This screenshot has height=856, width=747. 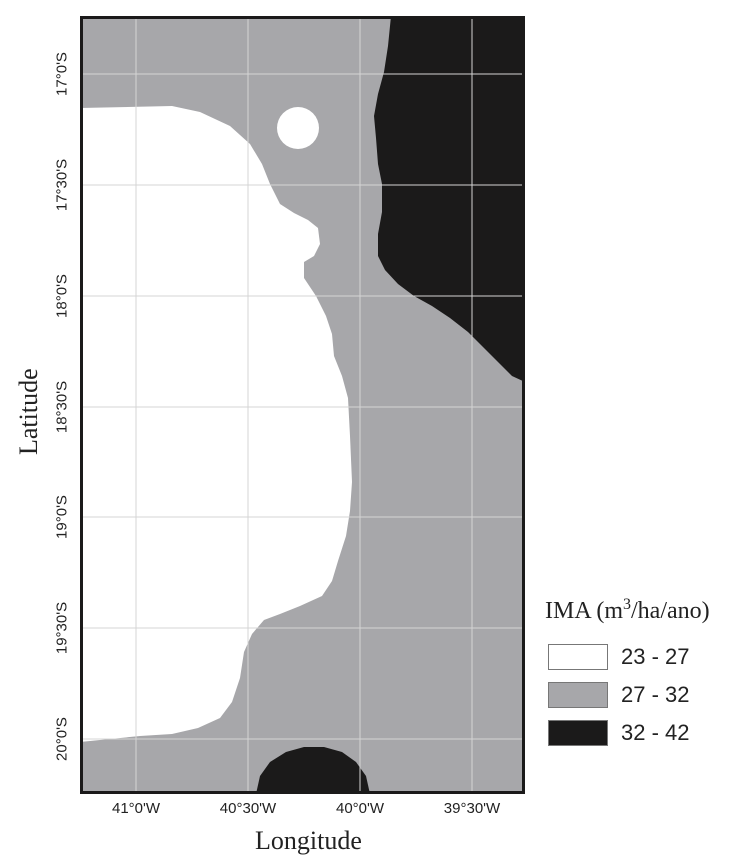 I want to click on y-tick-label: 19°0'S, so click(x=62, y=517).